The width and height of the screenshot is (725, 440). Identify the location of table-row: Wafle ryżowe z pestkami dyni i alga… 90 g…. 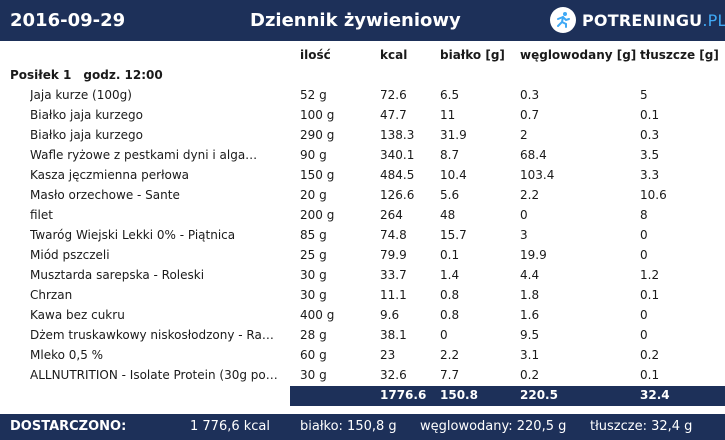
(362, 156).